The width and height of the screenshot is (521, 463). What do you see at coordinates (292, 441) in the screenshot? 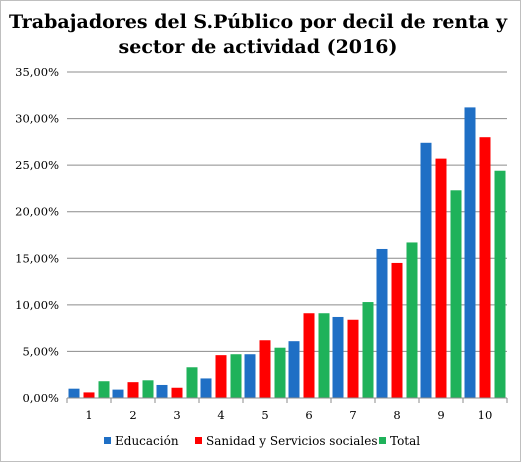
I see `legend-label: Sanidad y Servicios sociales` at bounding box center [292, 441].